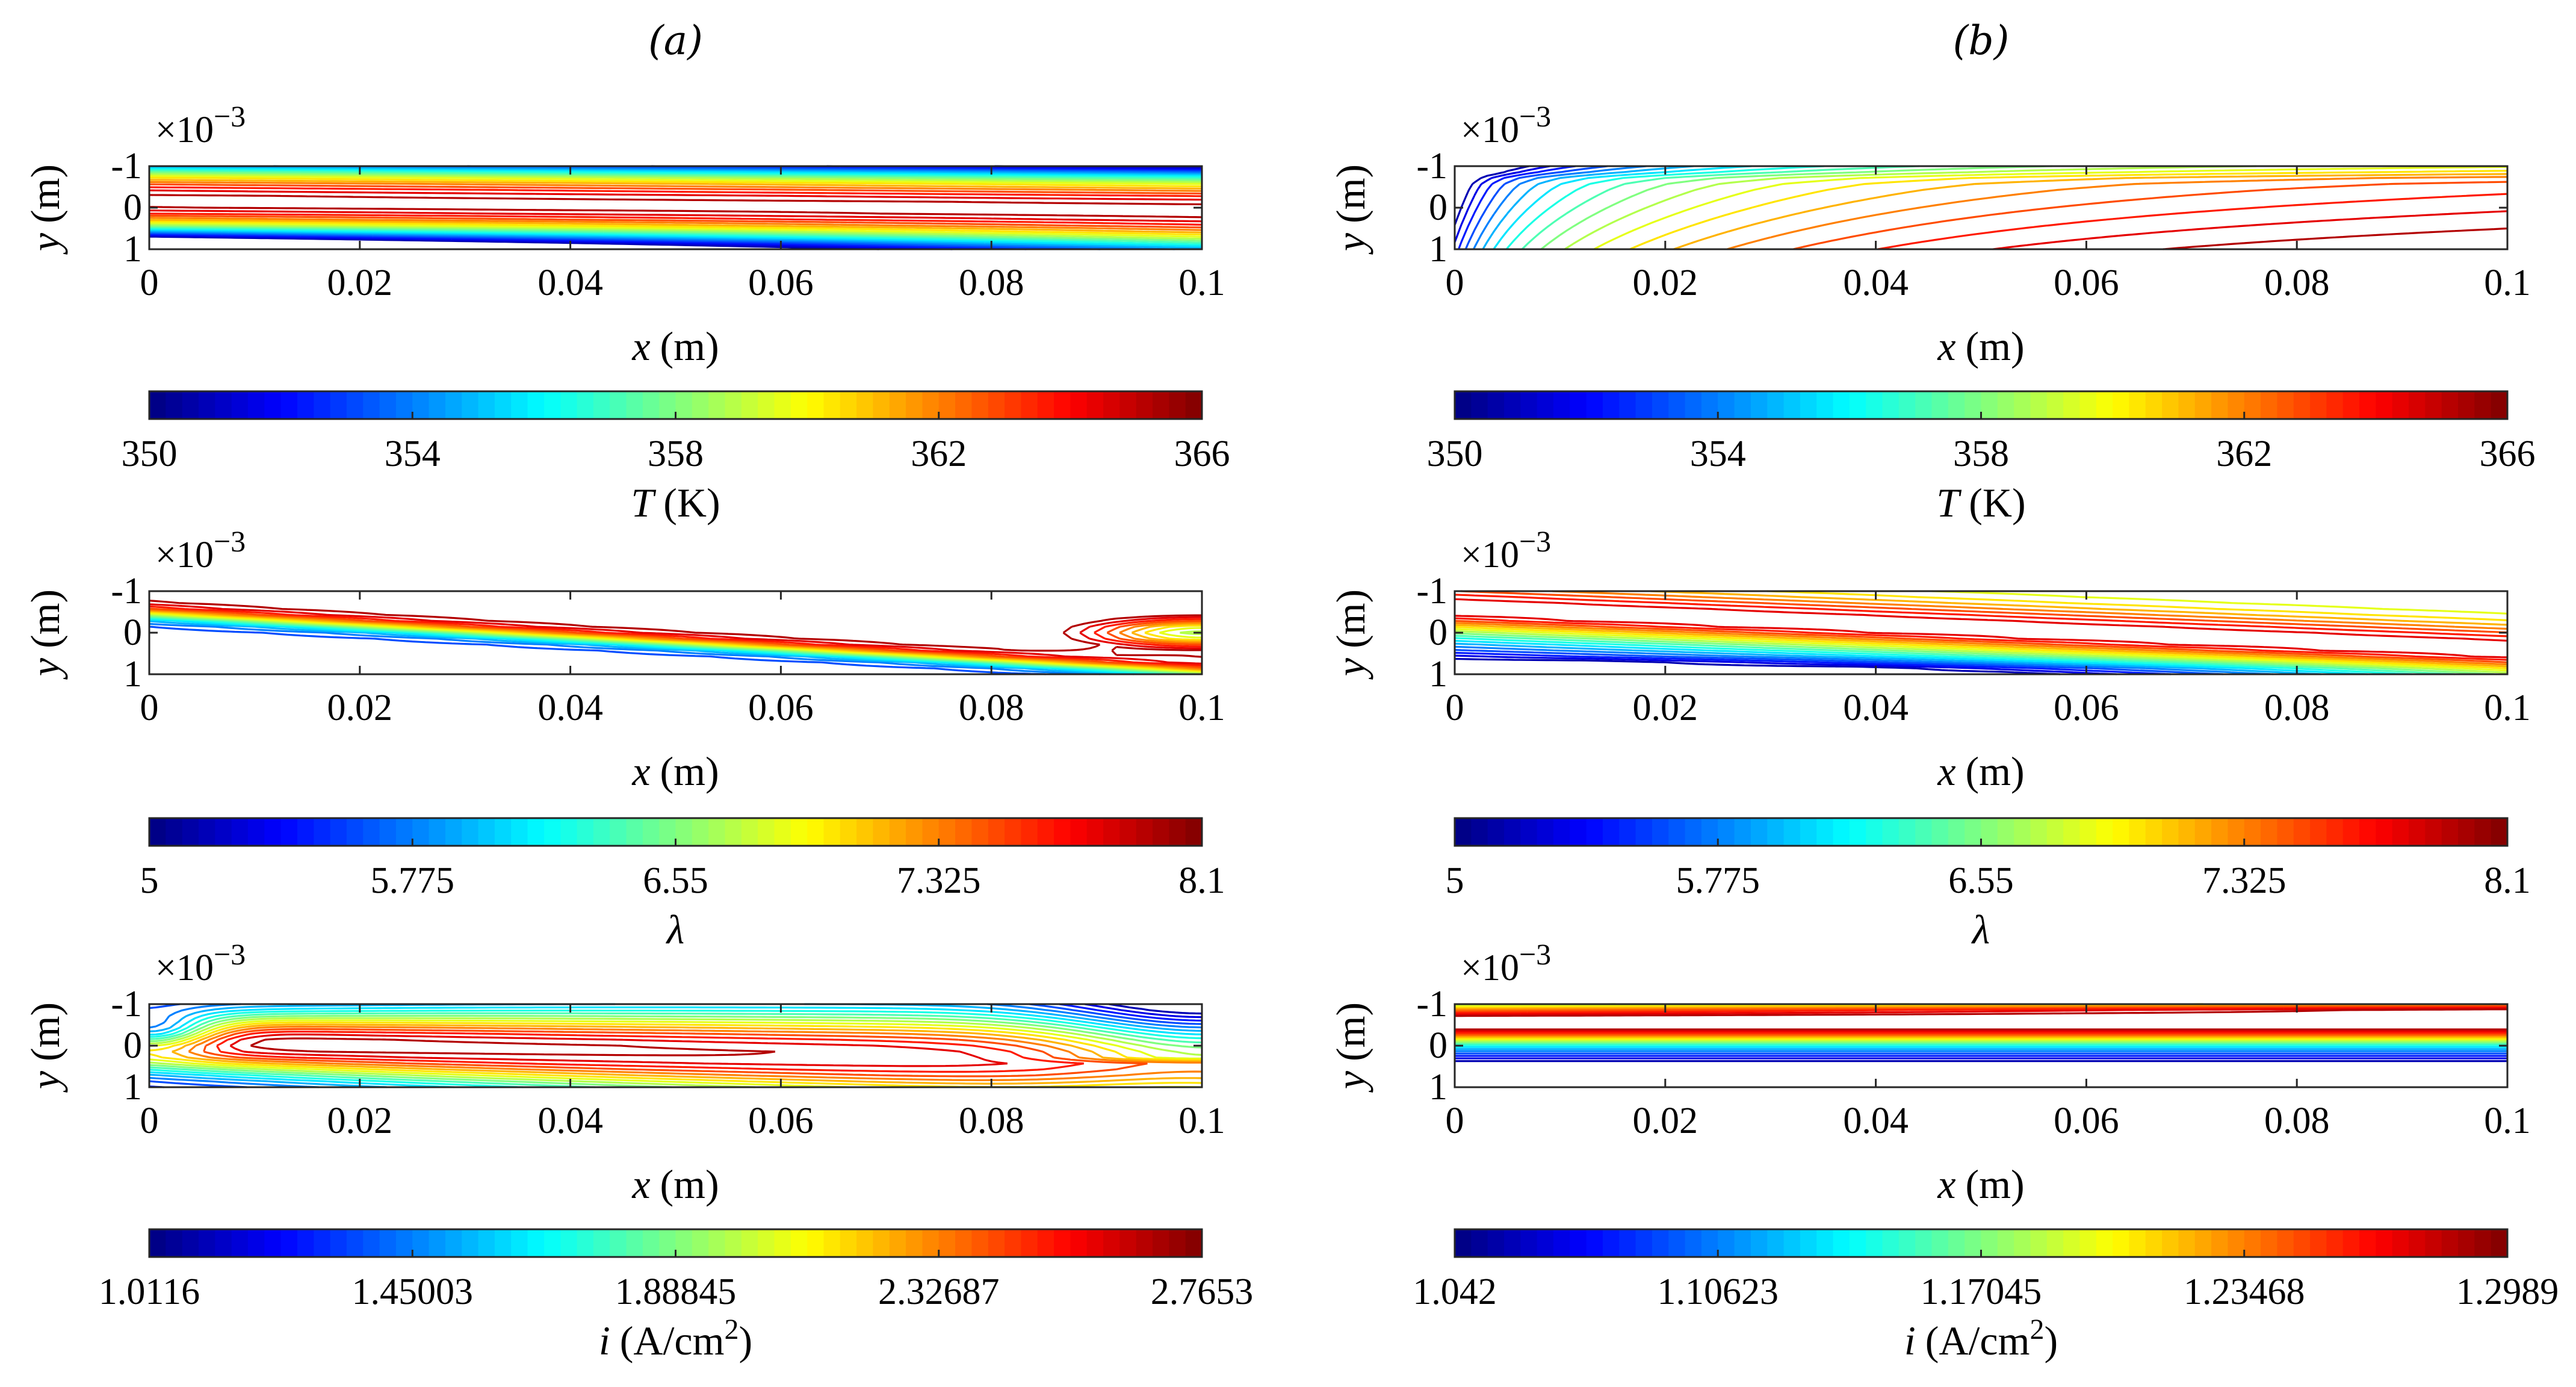  Describe the element at coordinates (1350, 1081) in the screenshot. I see `y-axis-var: y` at that location.